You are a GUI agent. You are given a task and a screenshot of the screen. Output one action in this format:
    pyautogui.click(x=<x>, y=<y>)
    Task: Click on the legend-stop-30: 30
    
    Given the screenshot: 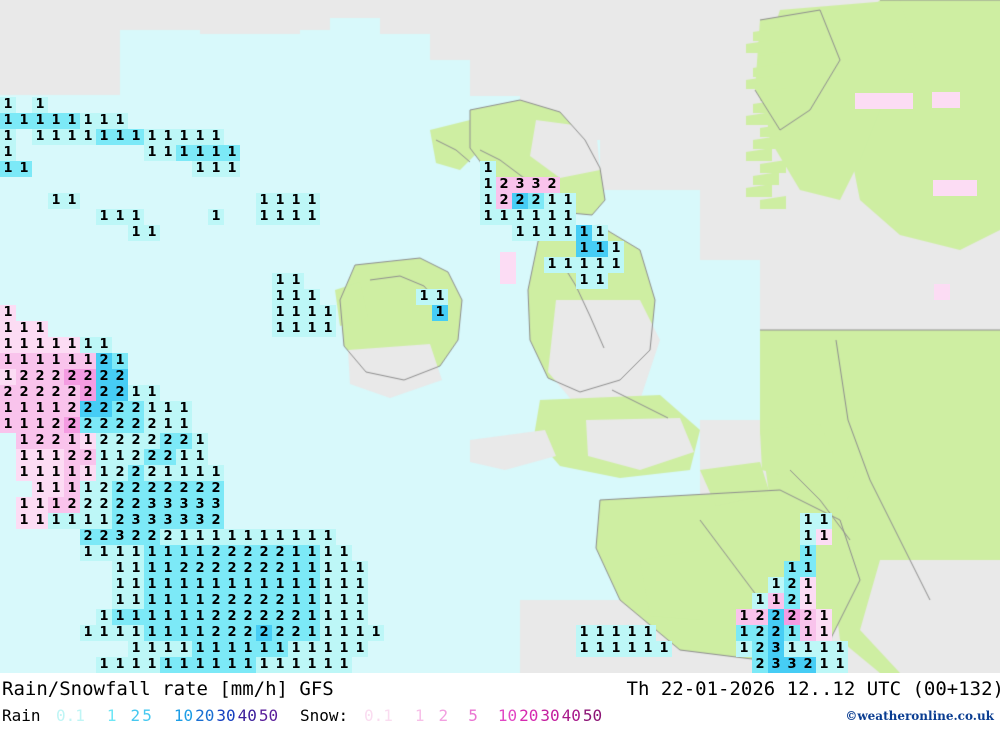 What is the action you would take?
    pyautogui.click(x=226, y=715)
    